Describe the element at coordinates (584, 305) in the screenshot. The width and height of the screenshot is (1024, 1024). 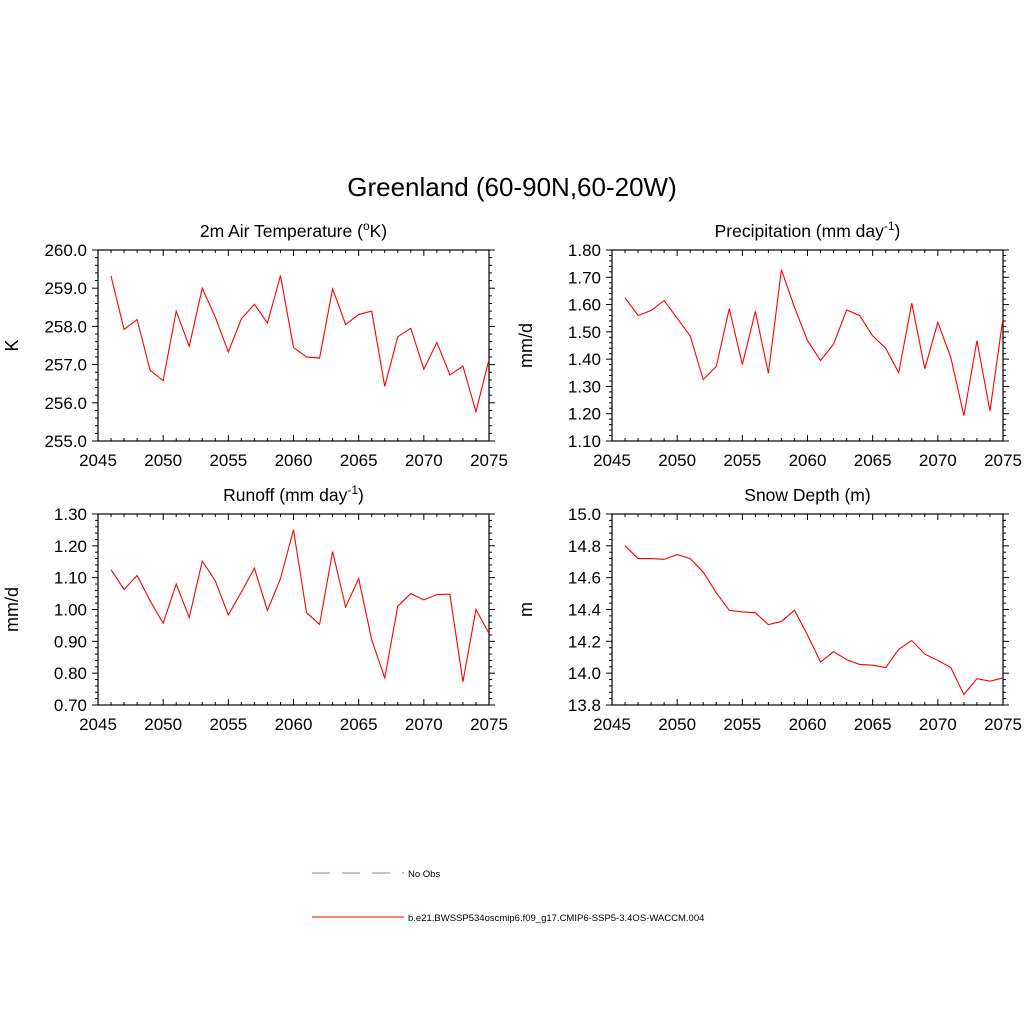
I see `y-tick-label: 1.60` at that location.